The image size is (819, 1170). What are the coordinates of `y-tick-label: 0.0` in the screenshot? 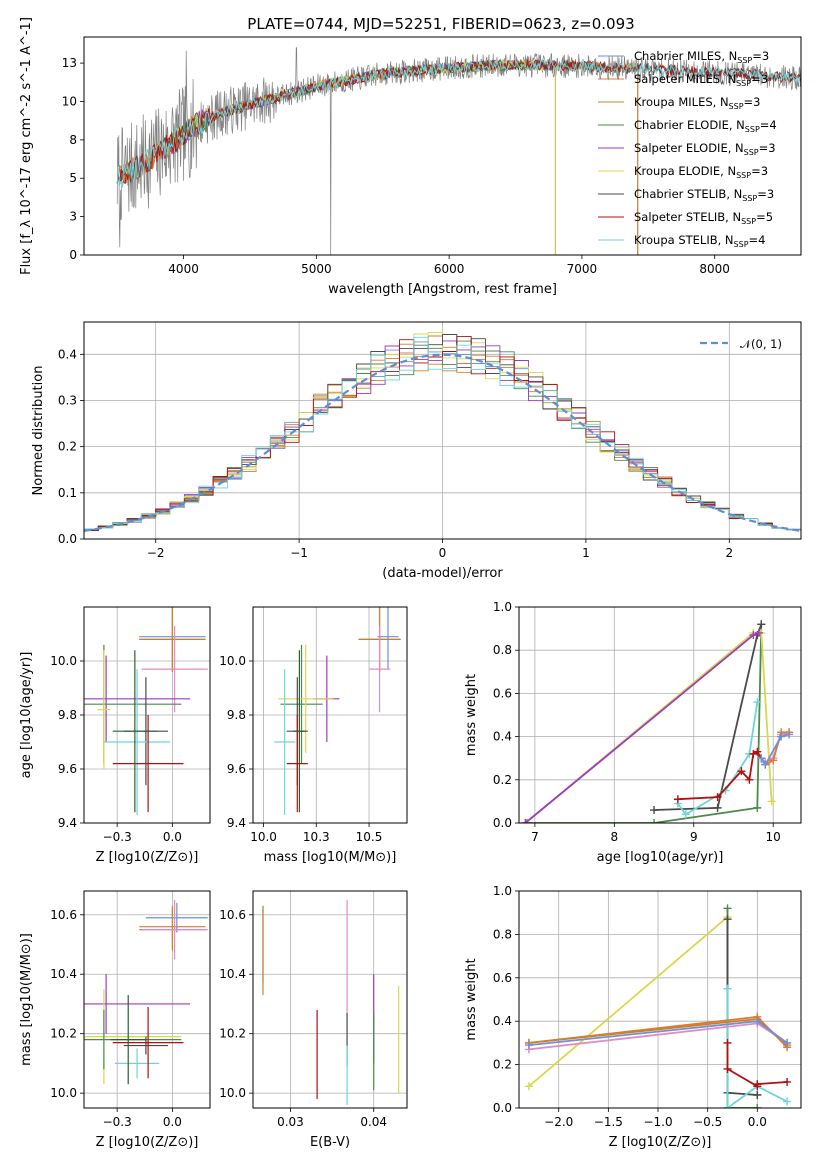 It's located at (502, 1108).